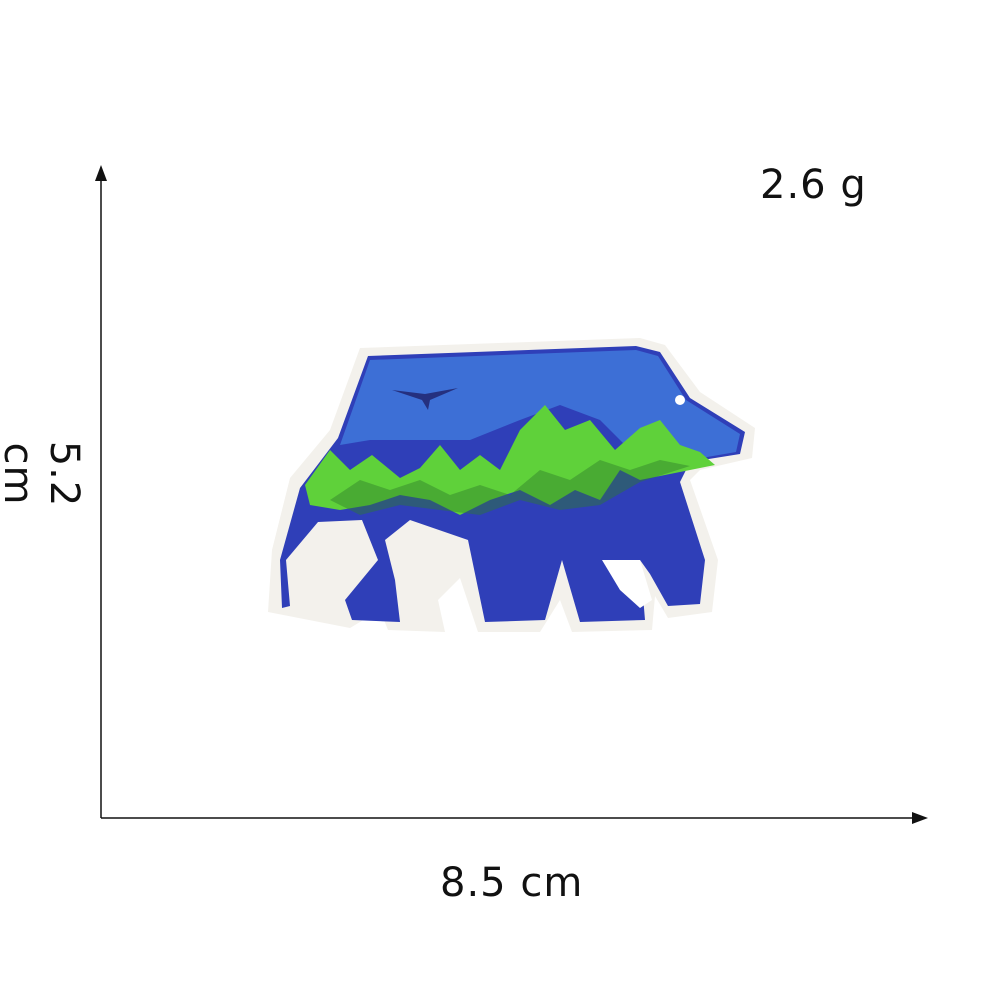 This screenshot has height=1000, width=1000. What do you see at coordinates (920, 818) in the screenshot?
I see `horizontal-arrowhead-icon` at bounding box center [920, 818].